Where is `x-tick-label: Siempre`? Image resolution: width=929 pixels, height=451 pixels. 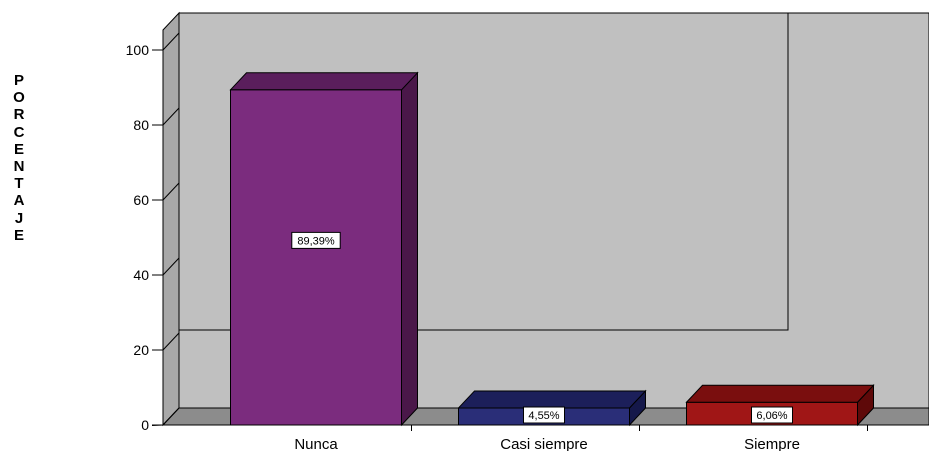 x-tick-label: Siempre is located at coordinates (772, 443).